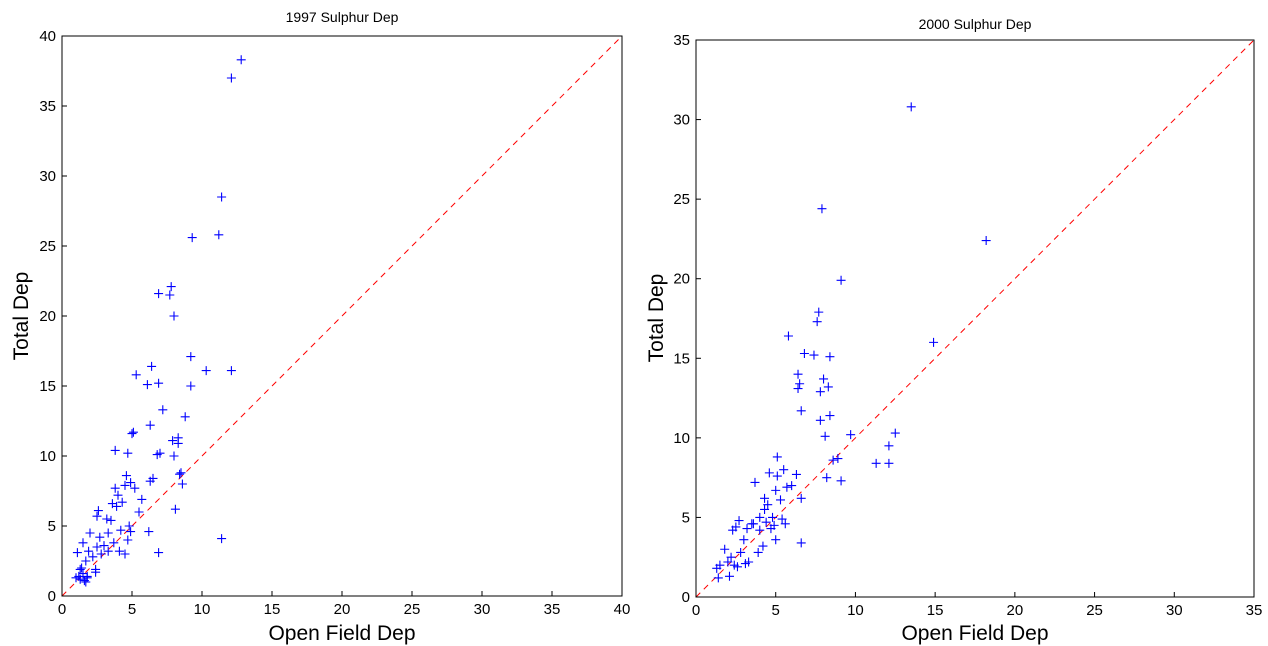 The image size is (1268, 646). Describe the element at coordinates (687, 319) in the screenshot. I see `right-plot-y-ticks: 0 5 10 15 20 25 30 35` at that location.